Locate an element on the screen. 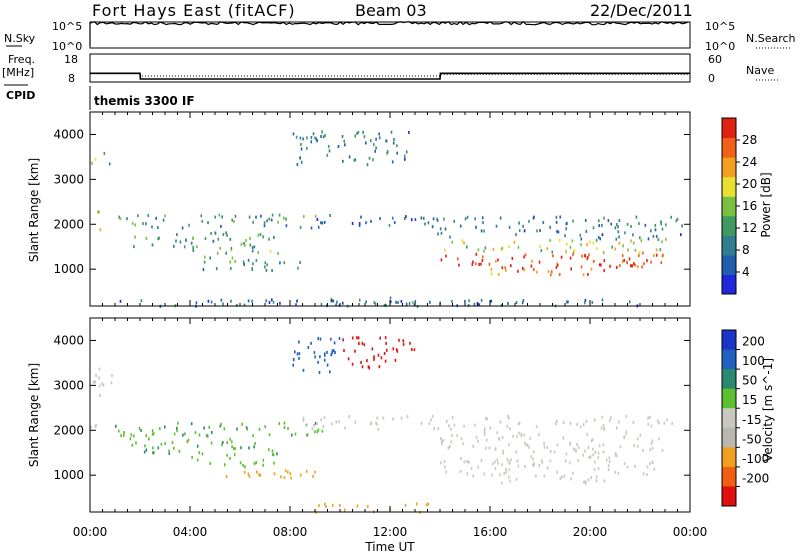 Image resolution: width=800 pixels, height=554 pixels. velocity-colorbar-tick-label: 100 is located at coordinates (753, 361).